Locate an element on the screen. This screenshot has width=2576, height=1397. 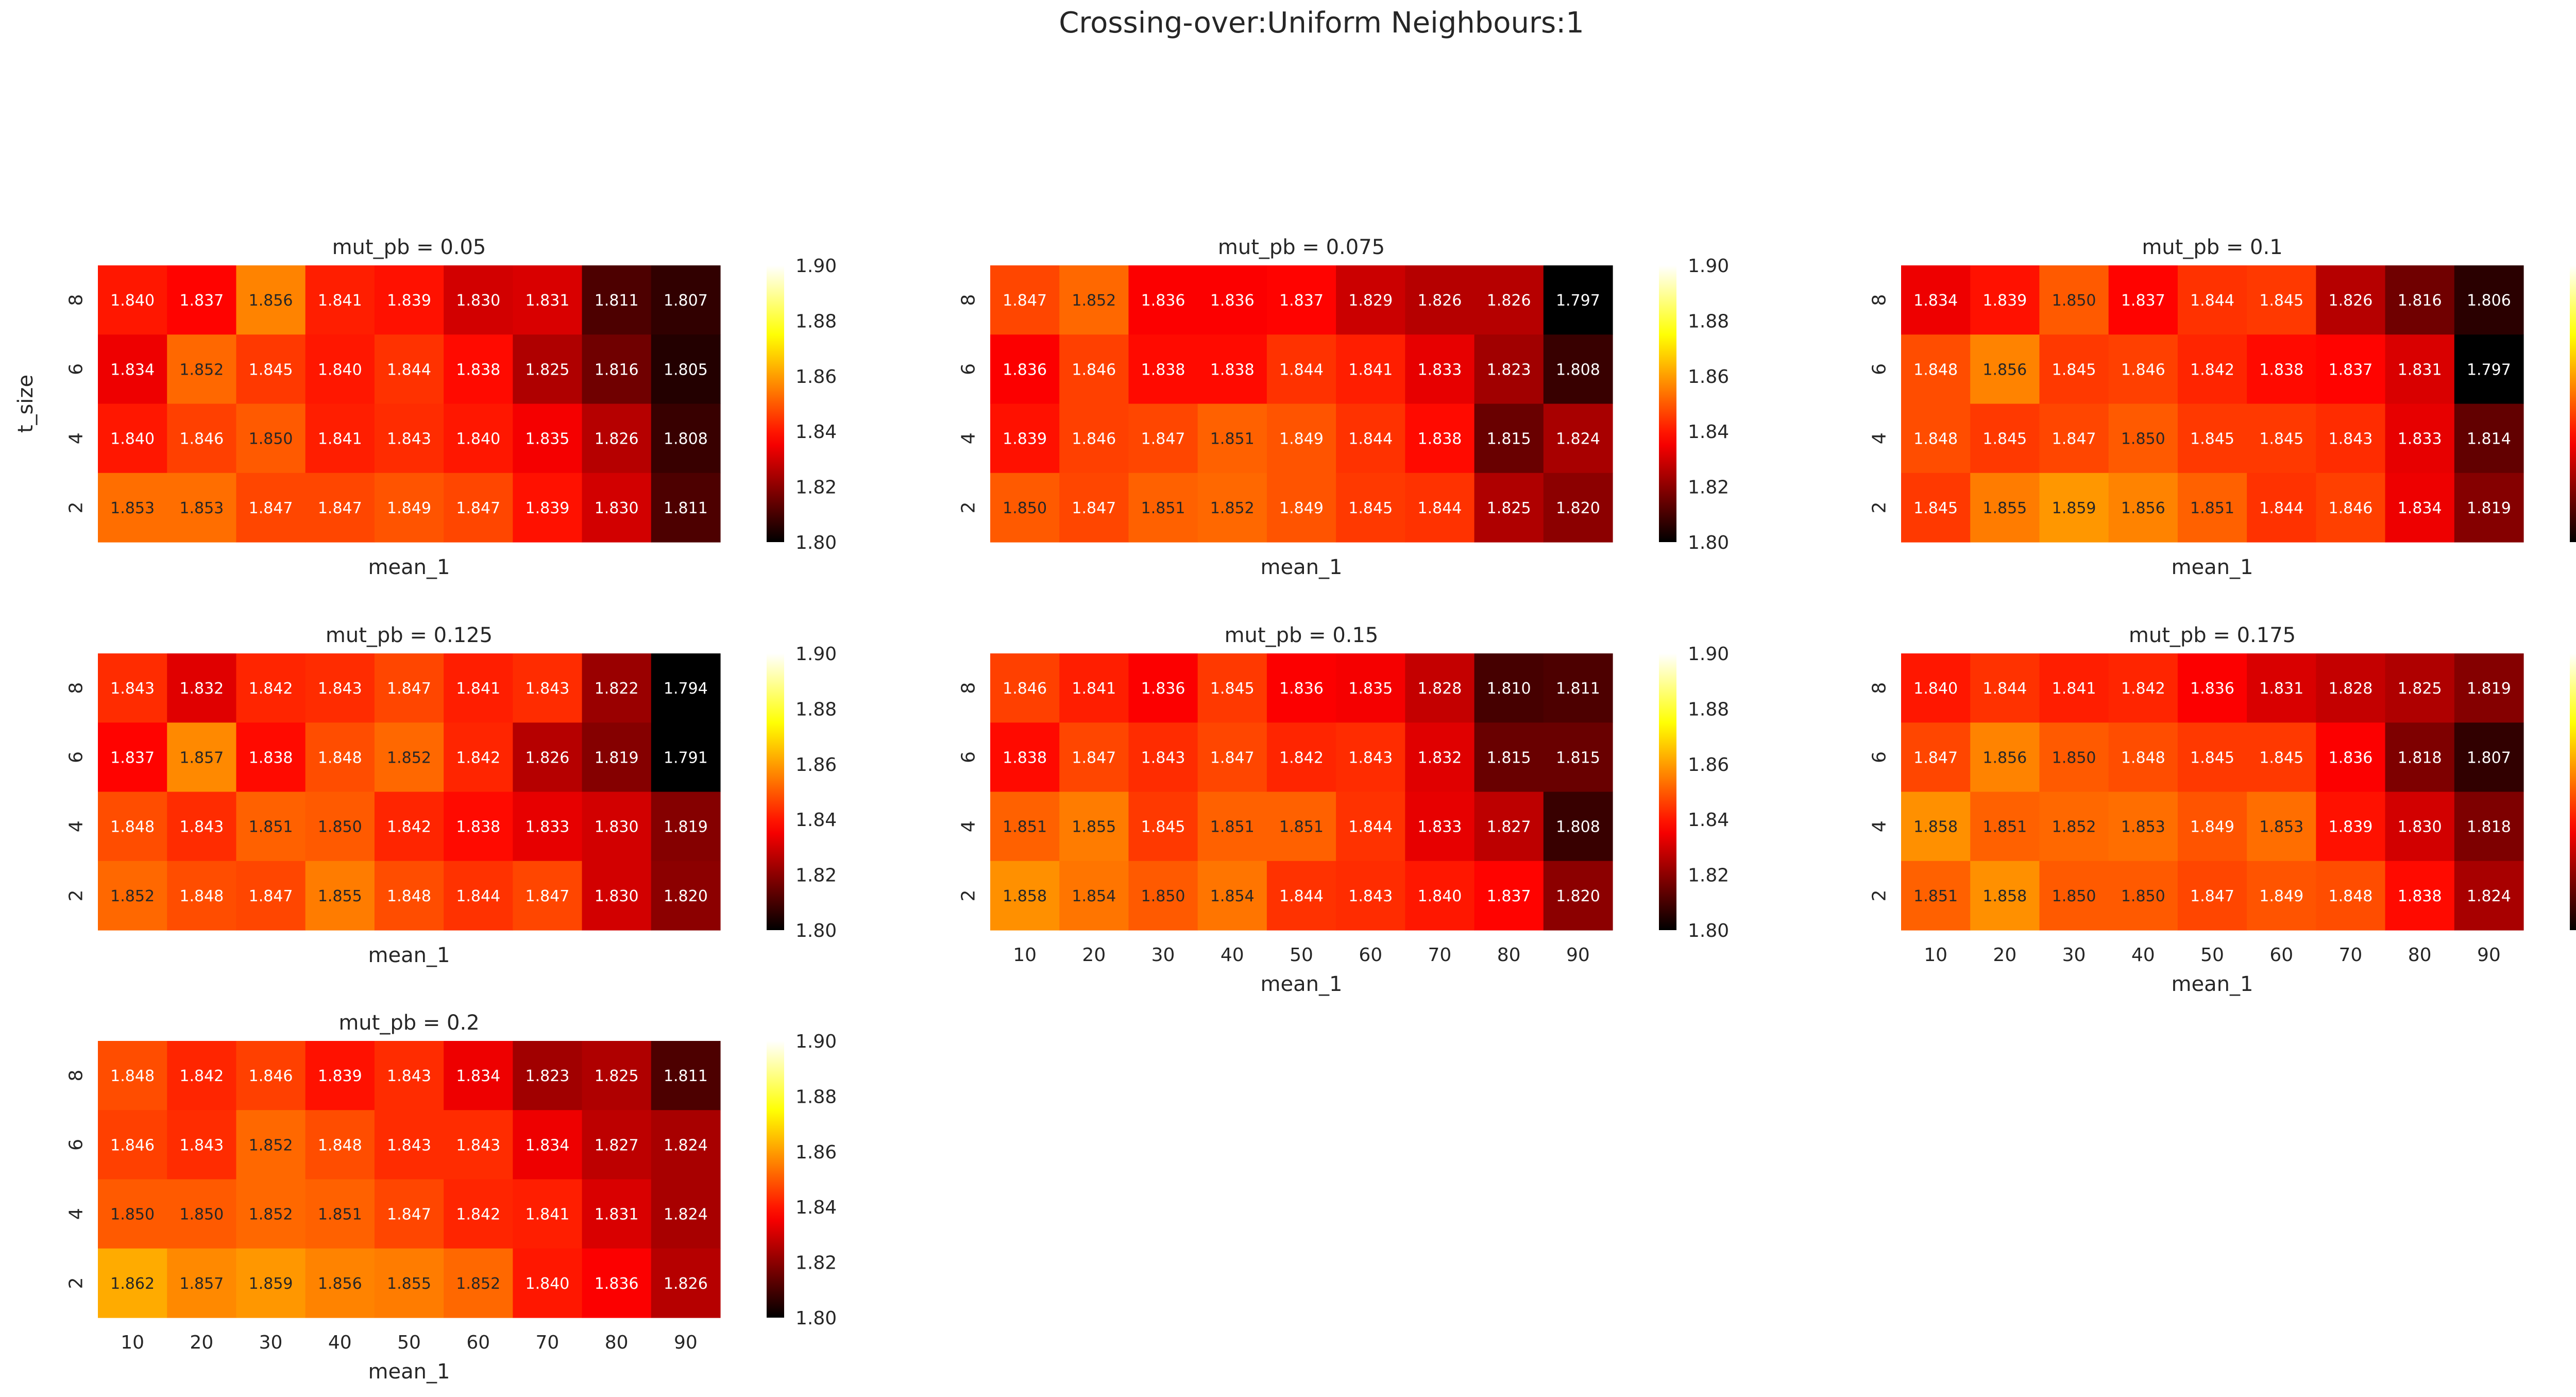
panel-7-xtick-label: 30 is located at coordinates (271, 1342).